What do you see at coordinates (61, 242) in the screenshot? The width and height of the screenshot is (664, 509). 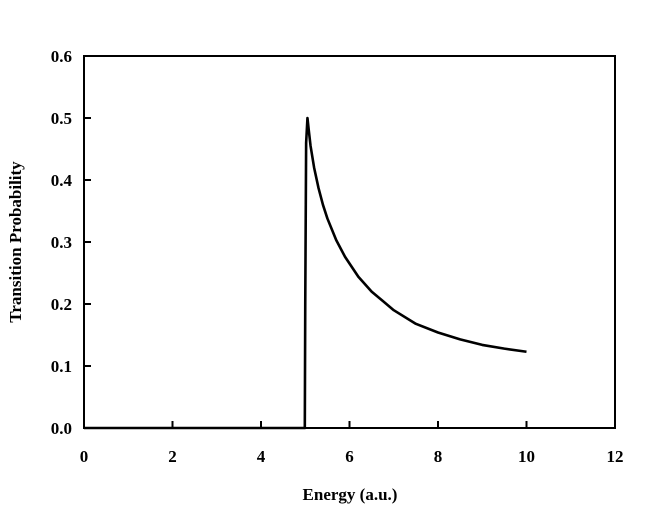 I see `y-tick-label: 0.3` at bounding box center [61, 242].